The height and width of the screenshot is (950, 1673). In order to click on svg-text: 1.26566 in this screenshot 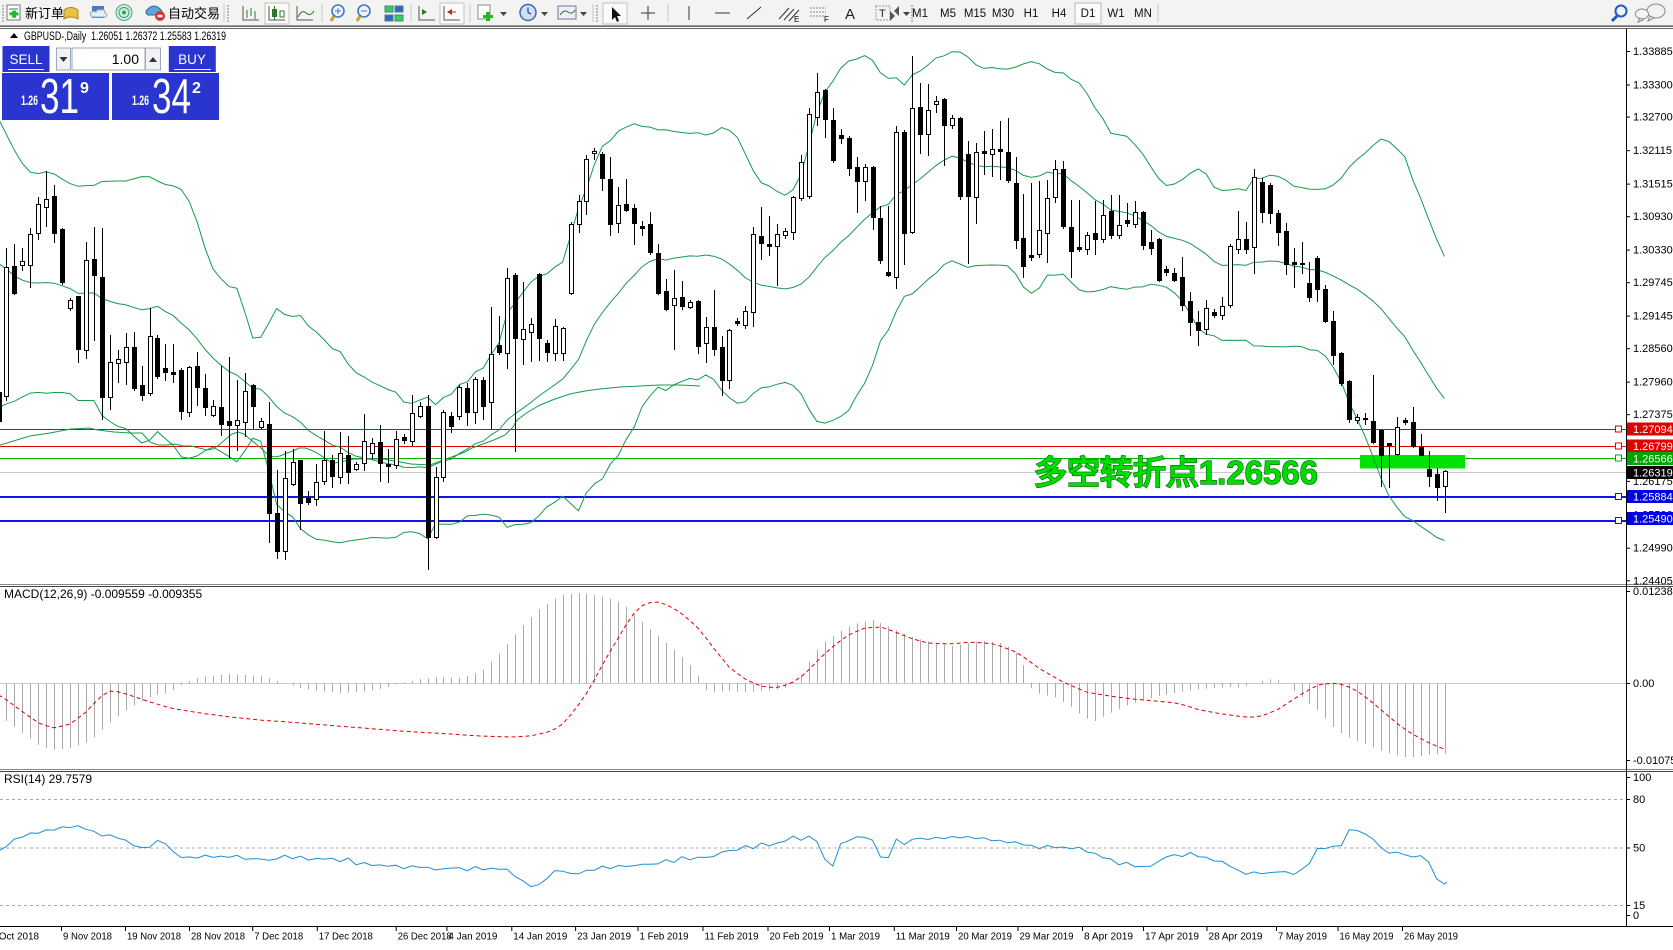, I will do `click(1653, 460)`.